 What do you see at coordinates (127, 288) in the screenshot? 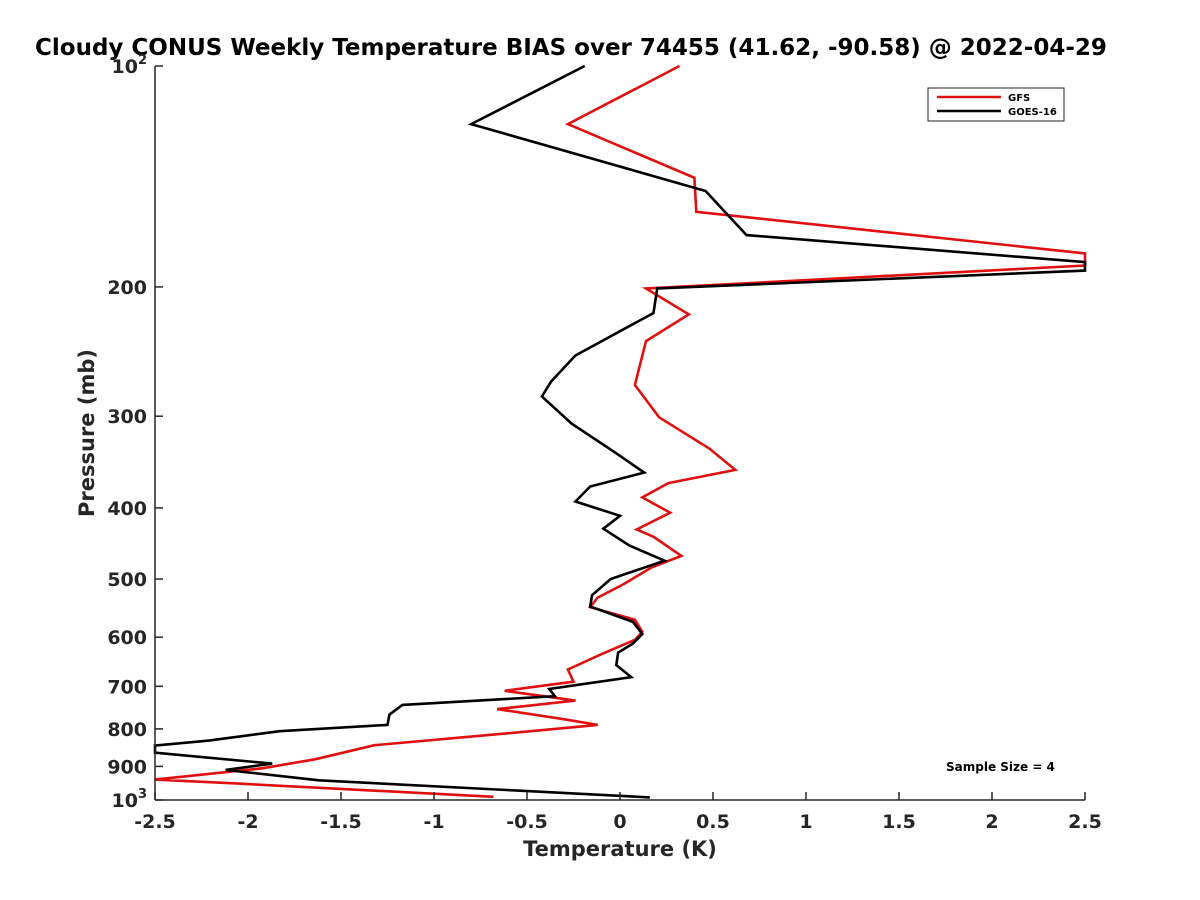
I see `y-tick-label: 200` at bounding box center [127, 288].